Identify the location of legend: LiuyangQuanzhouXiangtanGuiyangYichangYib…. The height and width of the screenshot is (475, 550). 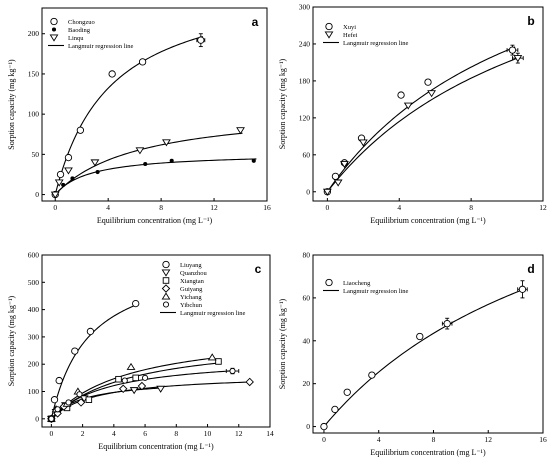
(202, 288).